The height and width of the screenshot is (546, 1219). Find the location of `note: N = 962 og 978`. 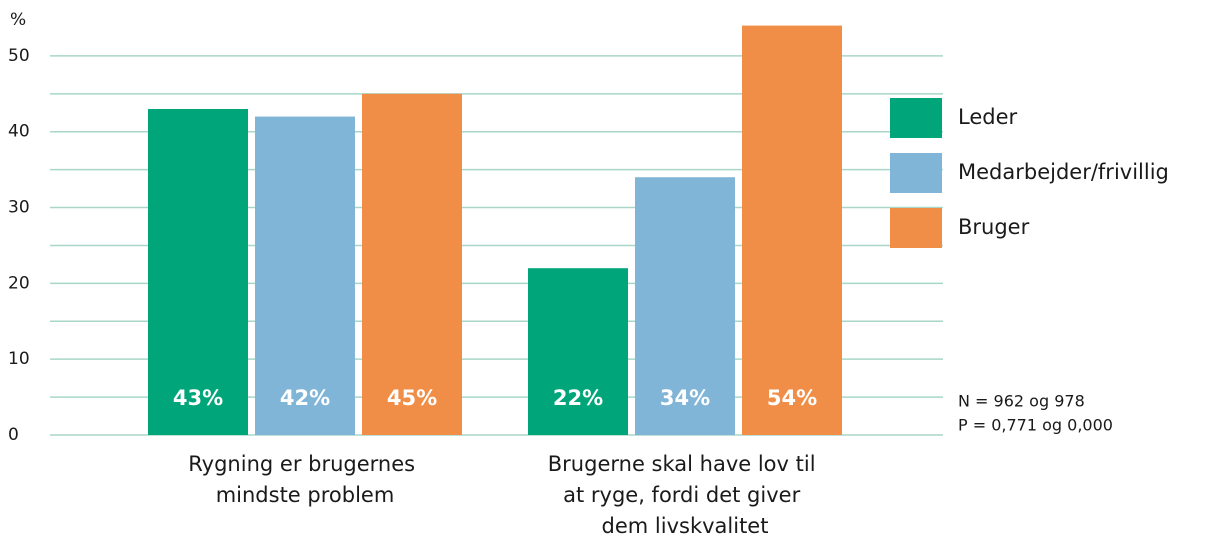

note: N = 962 og 978 is located at coordinates (1021, 401).